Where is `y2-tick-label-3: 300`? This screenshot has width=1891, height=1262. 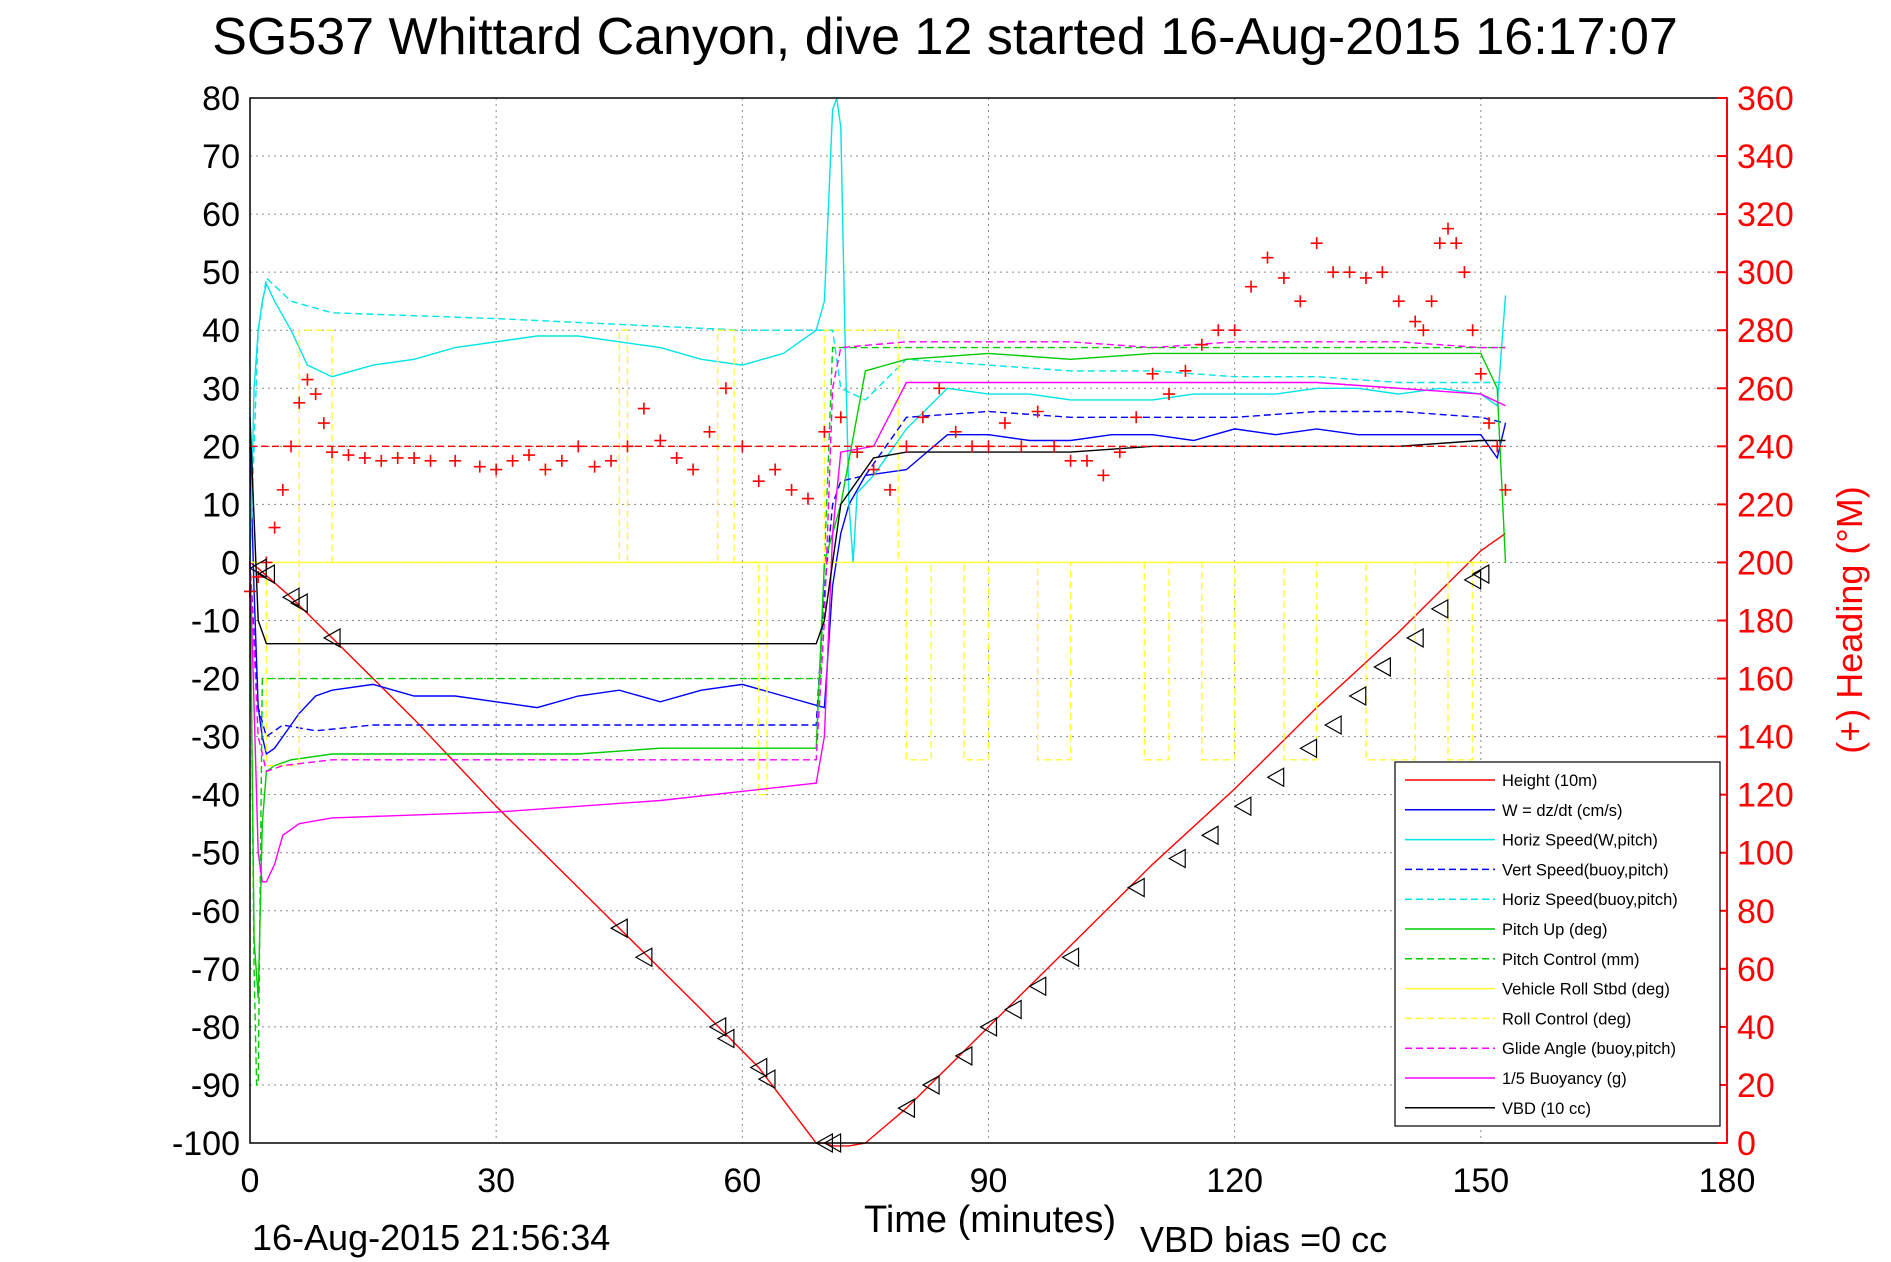 y2-tick-label-3: 300 is located at coordinates (1765, 273).